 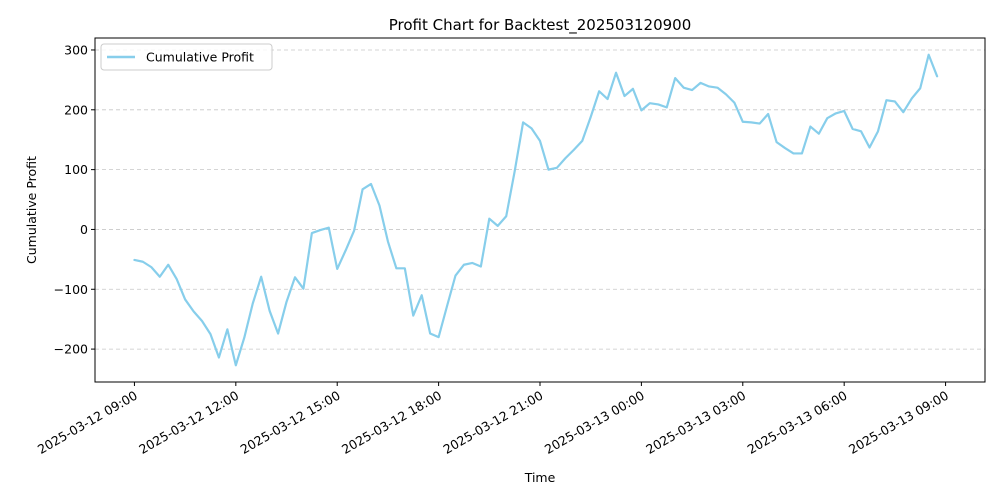 I want to click on y-tick-label: 200, so click(x=76, y=109).